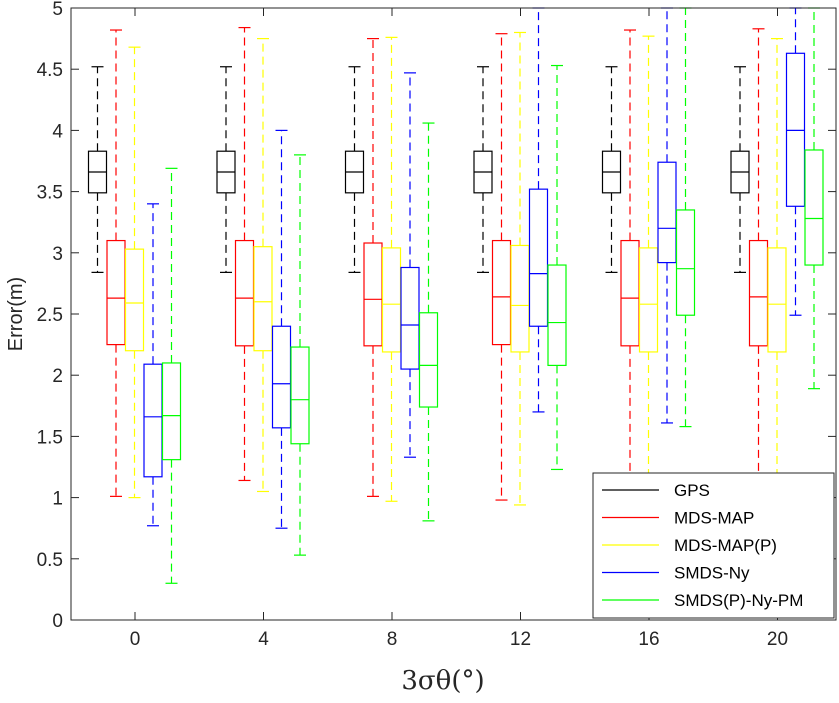 This screenshot has height=703, width=839. I want to click on legend-label: SMDS-Ny, so click(712, 573).